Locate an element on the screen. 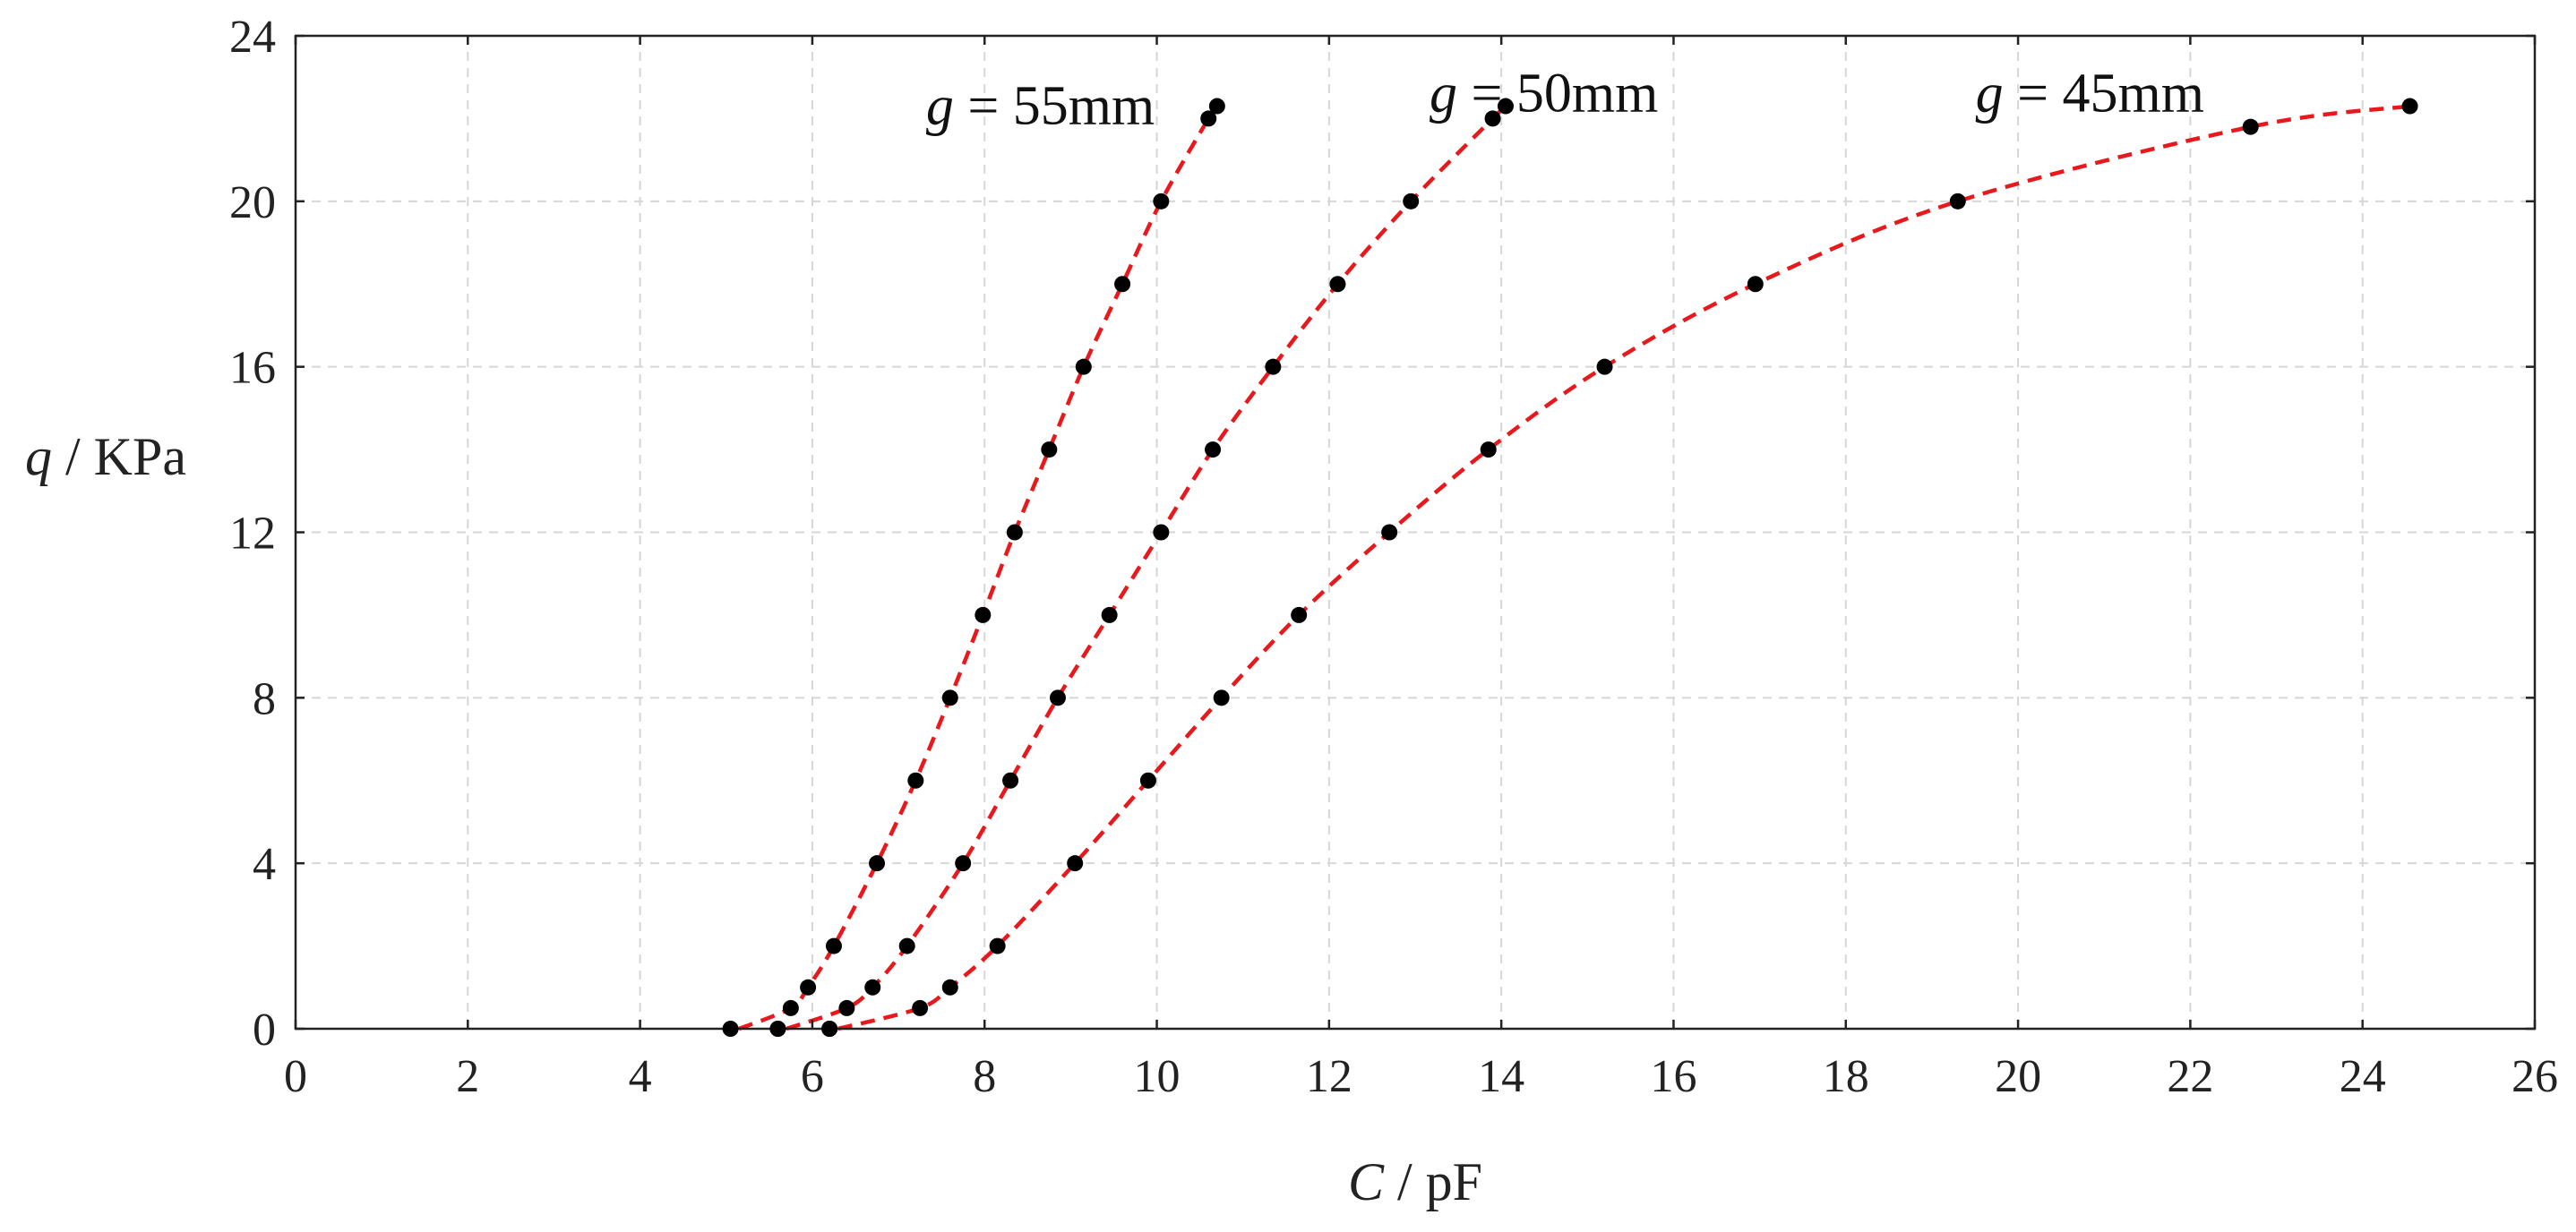 The image size is (2576, 1232). series-annotations: g = 55mm g = 50mm g = 45mm is located at coordinates (1565, 100).